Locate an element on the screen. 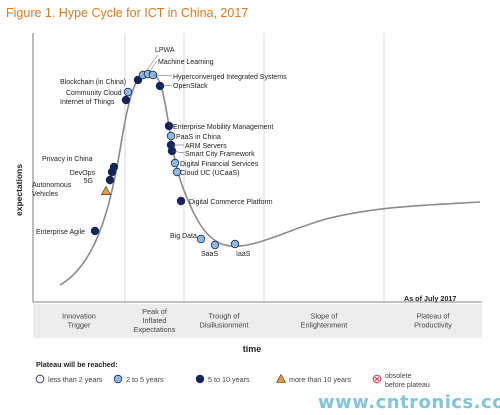 The image size is (500, 415). watermark: www.cntronics.com is located at coordinates (409, 402).